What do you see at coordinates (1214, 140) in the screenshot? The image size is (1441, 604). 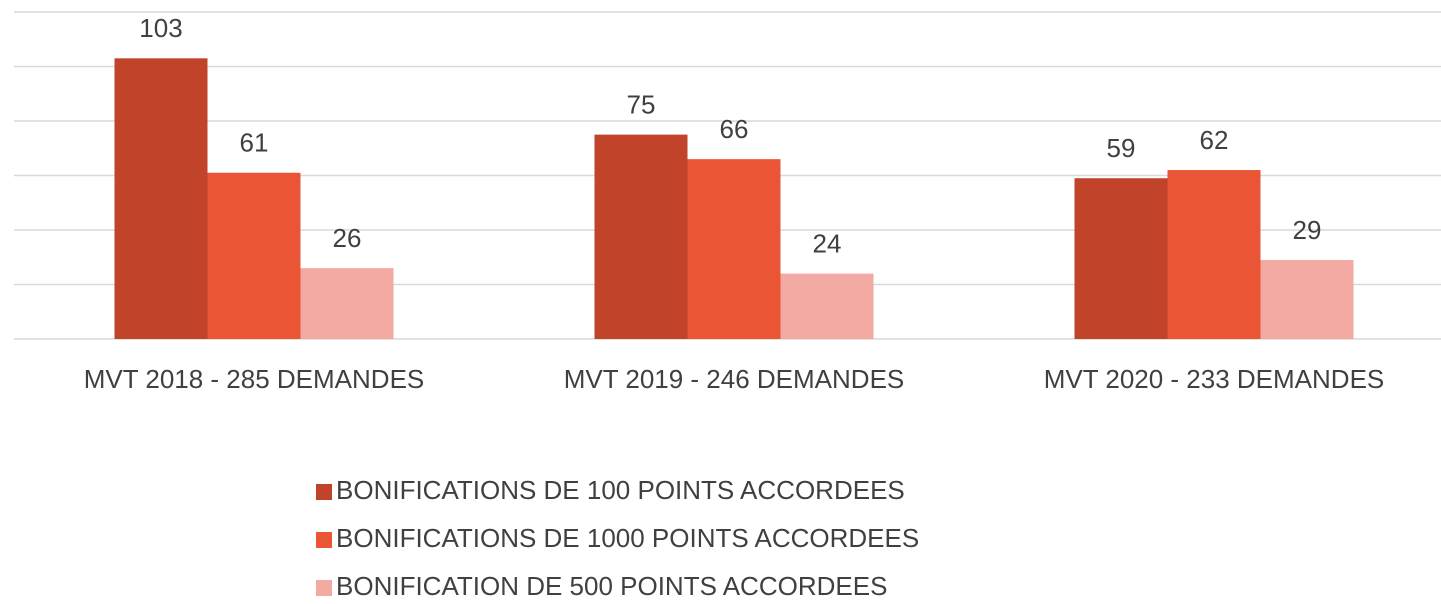 I see `data-label: 62` at bounding box center [1214, 140].